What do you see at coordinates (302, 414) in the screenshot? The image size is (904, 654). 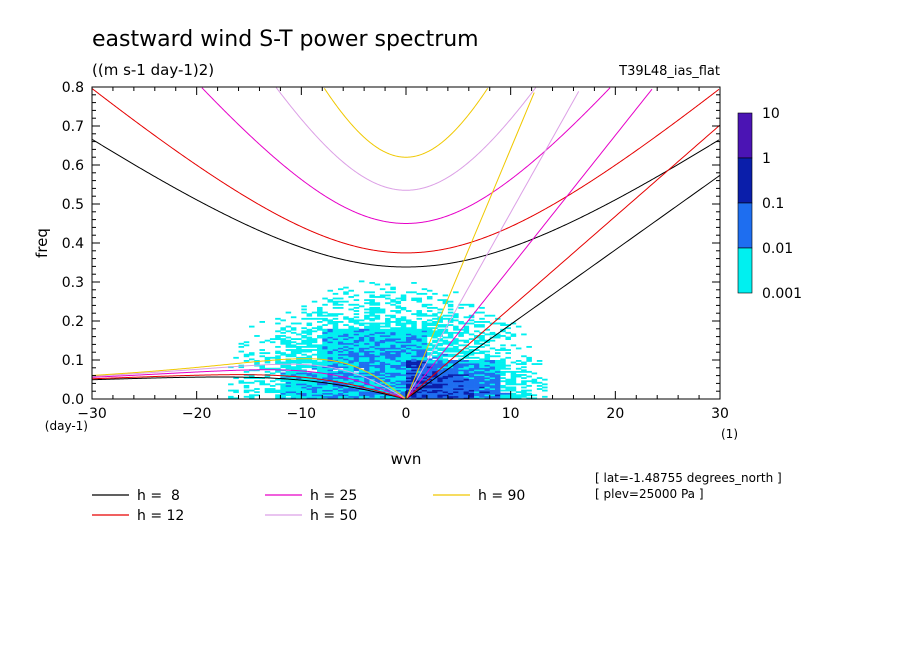 I see `x-tick-label: −10` at bounding box center [302, 414].